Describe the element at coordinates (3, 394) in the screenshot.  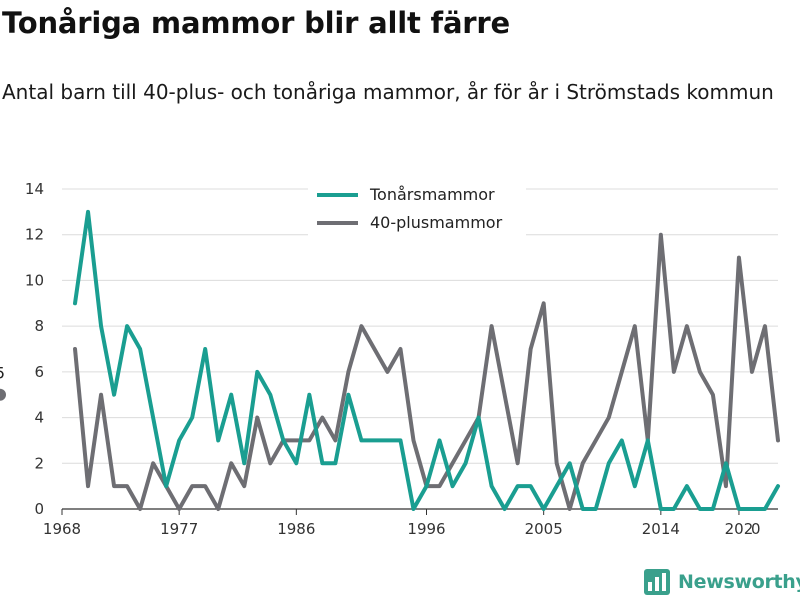
I see `end-marker-dot` at that location.